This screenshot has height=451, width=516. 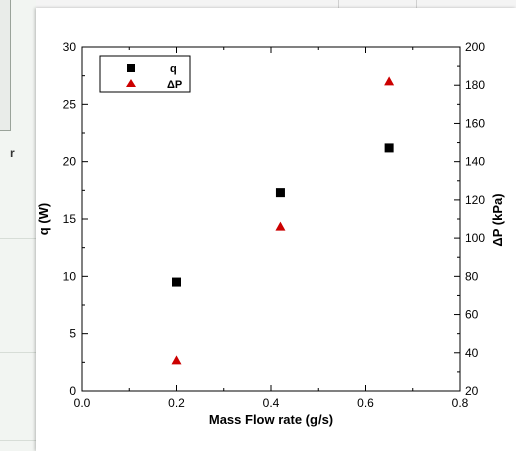 I want to click on y-tick-label: 20, so click(x=70, y=162).